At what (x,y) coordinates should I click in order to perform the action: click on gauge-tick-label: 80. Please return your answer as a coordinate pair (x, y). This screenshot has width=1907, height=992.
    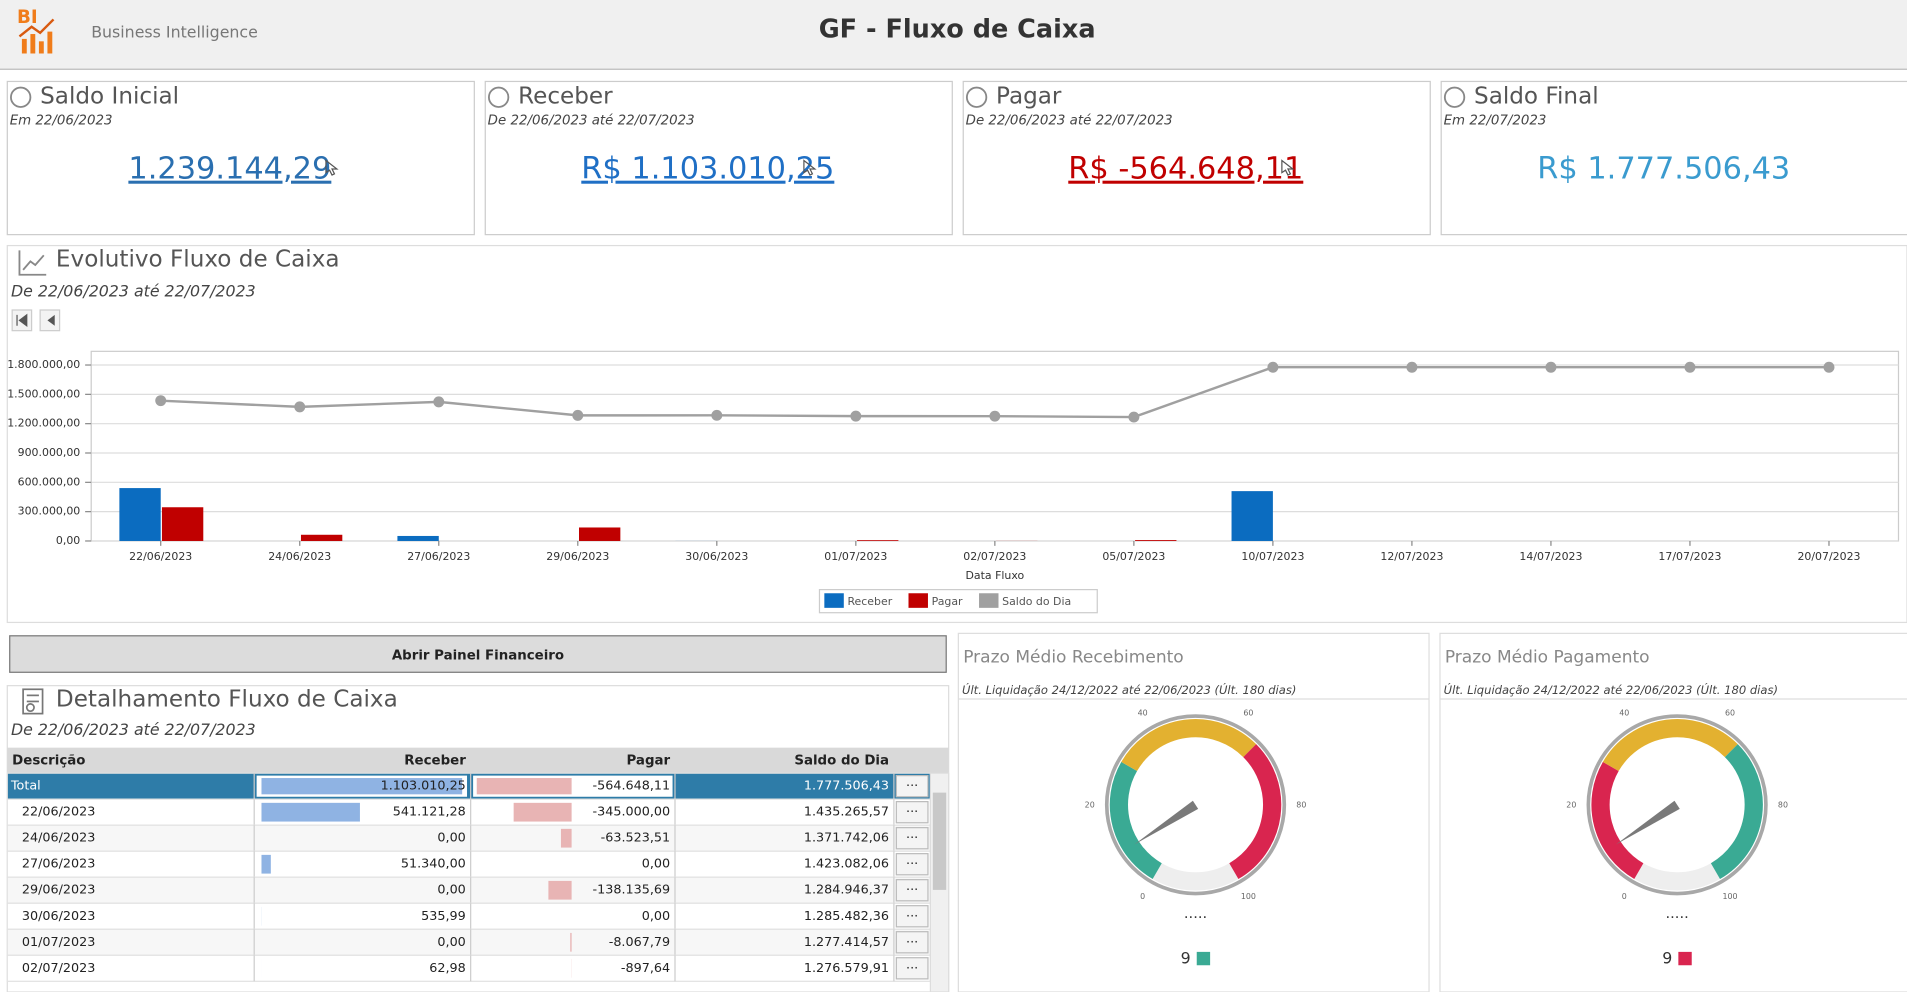
    Looking at the image, I should click on (1301, 804).